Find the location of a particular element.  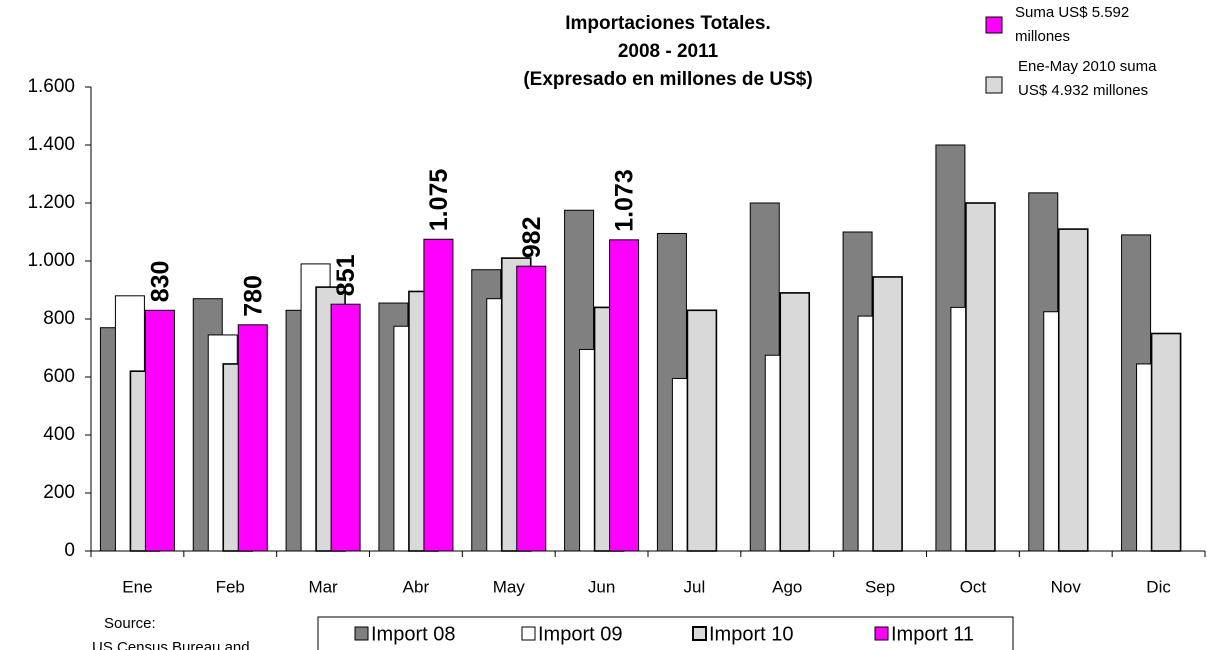

x-tick-label: Mar is located at coordinates (323, 586).